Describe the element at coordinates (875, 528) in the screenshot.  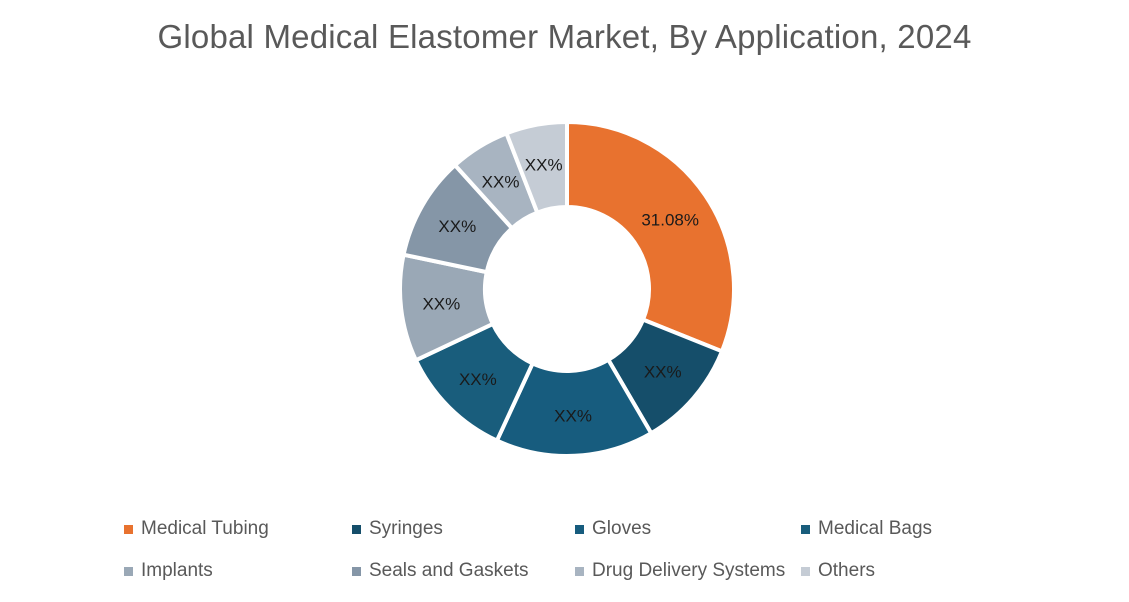
I see `legend-label: Medical Bags` at that location.